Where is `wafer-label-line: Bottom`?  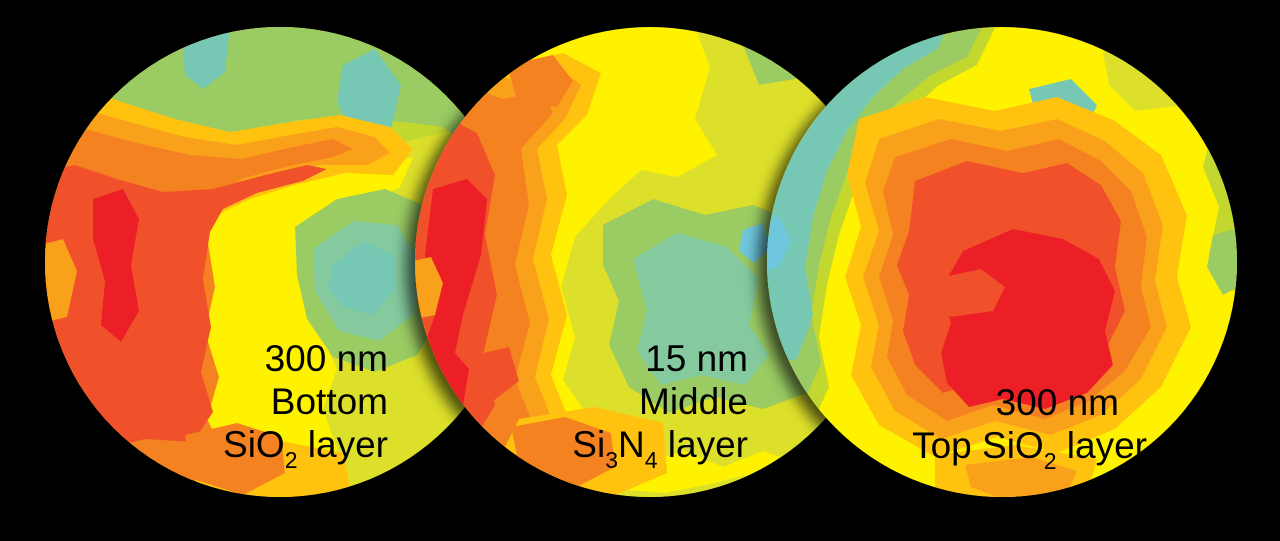 wafer-label-line: Bottom is located at coordinates (305, 401).